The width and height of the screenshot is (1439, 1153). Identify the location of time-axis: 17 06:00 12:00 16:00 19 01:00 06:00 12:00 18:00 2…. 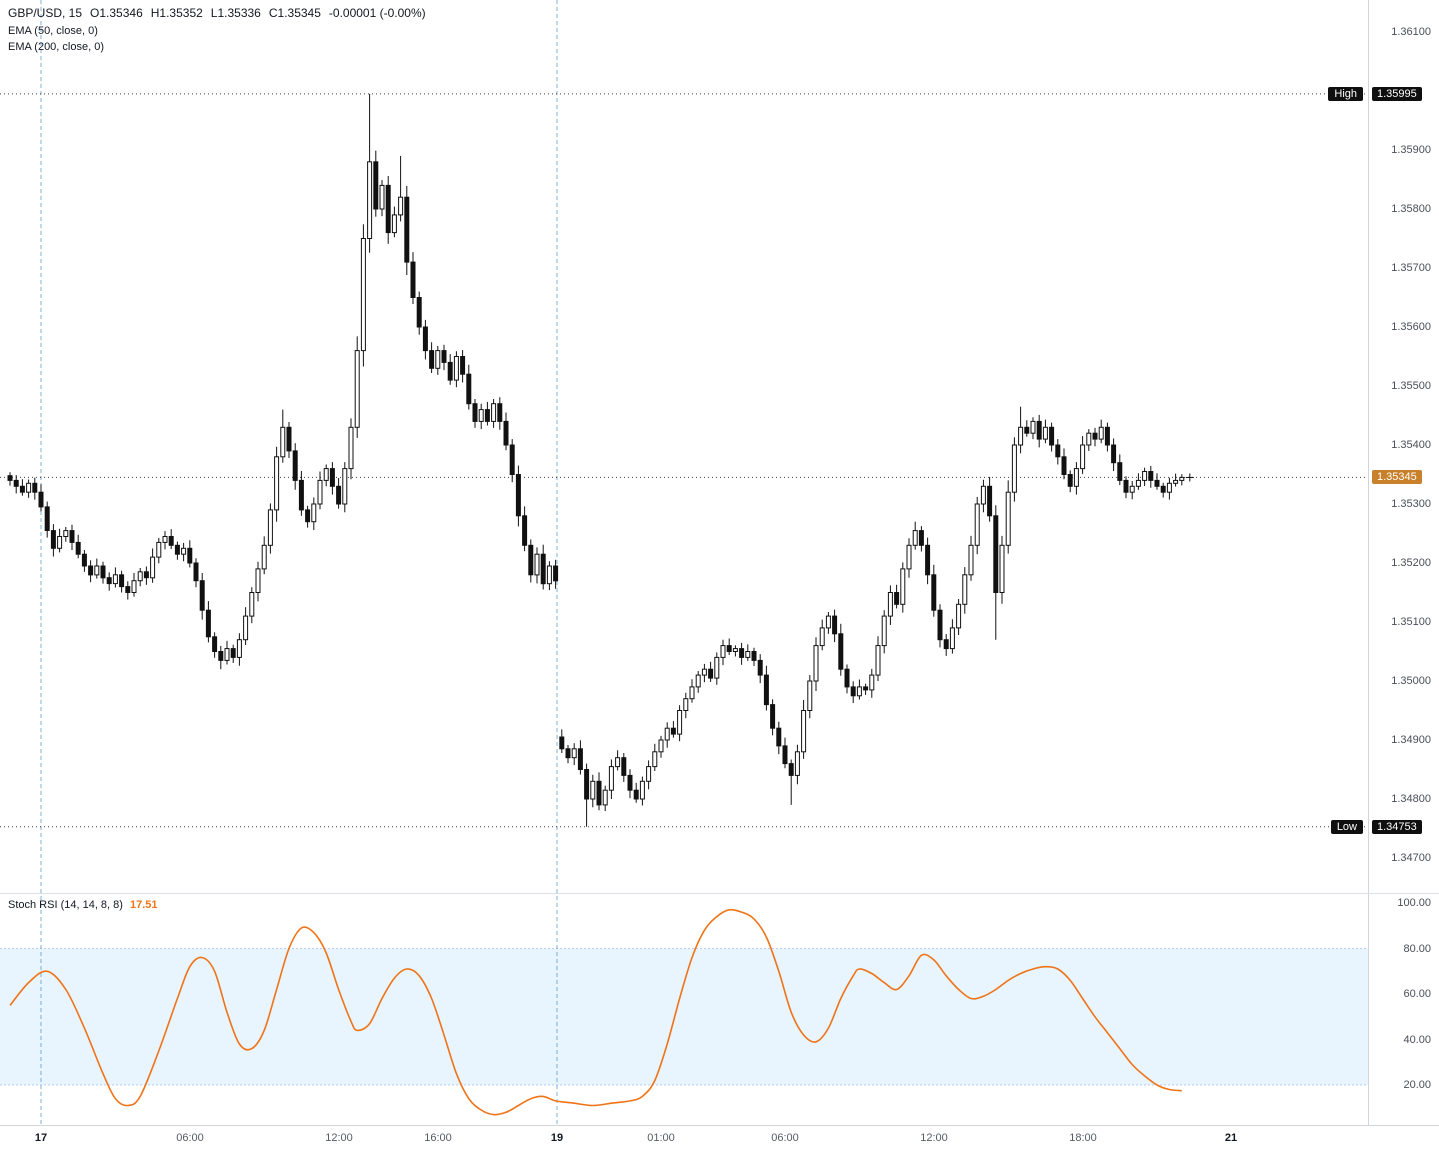
(719, 1139).